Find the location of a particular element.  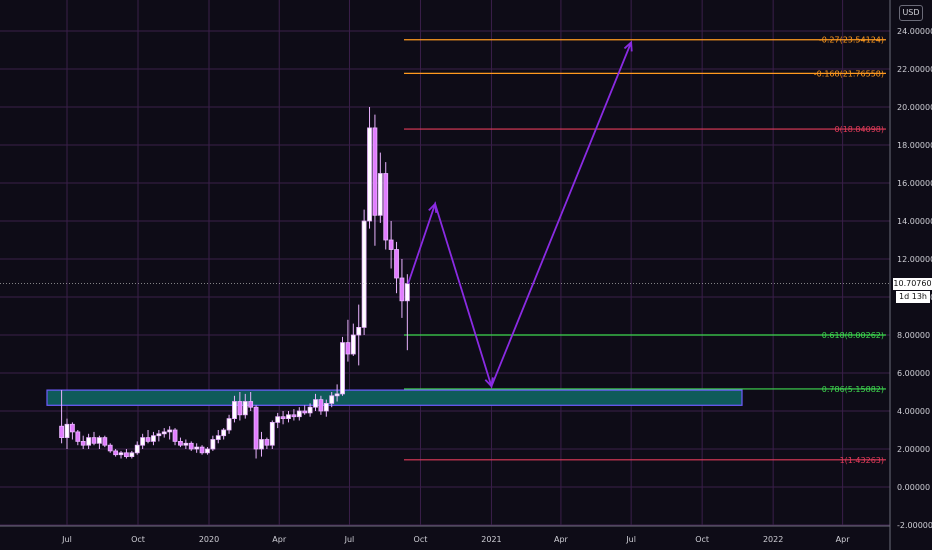

y-tick-label: 12.00000 is located at coordinates (914, 259).